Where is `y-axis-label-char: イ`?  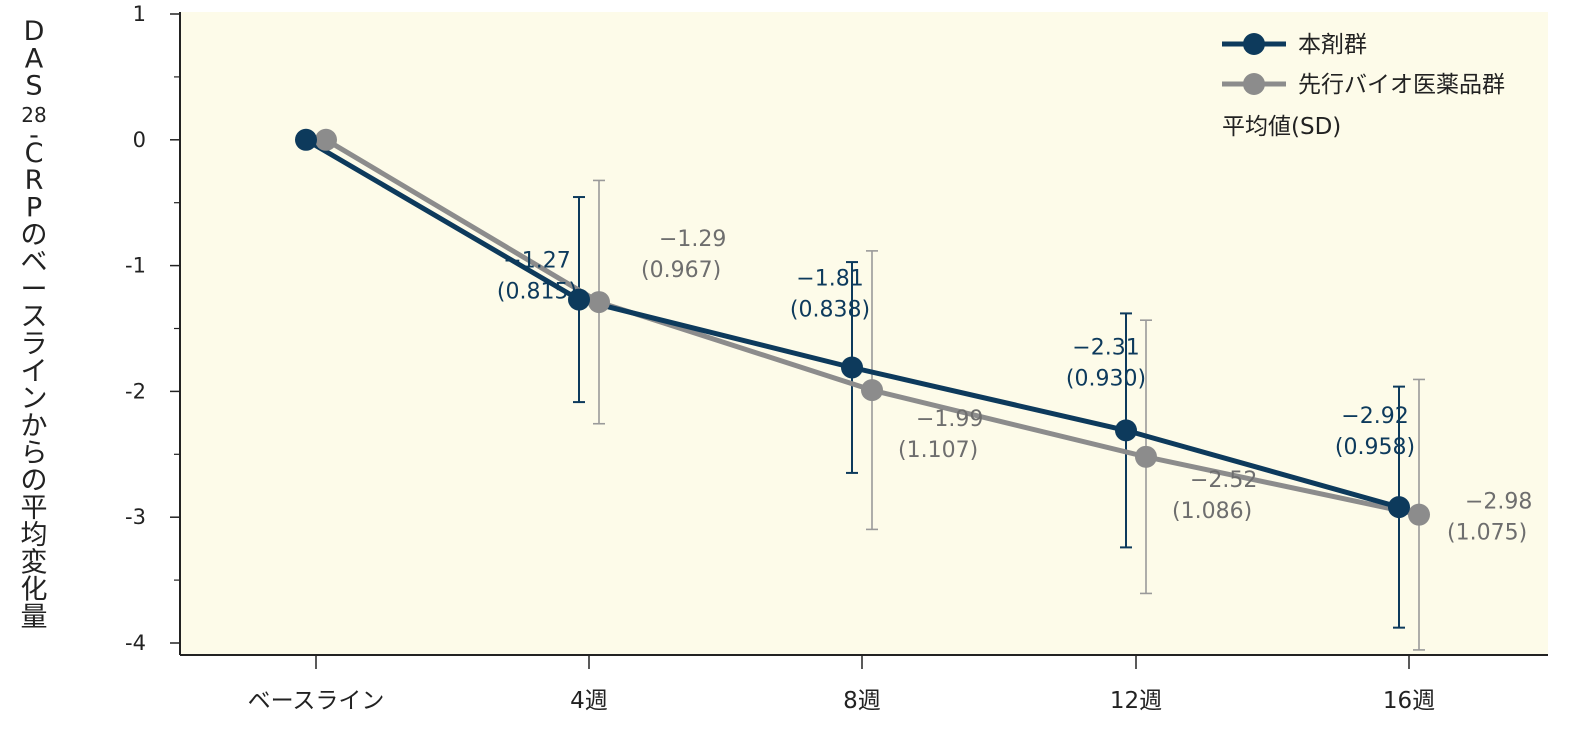 y-axis-label-char: イ is located at coordinates (34, 371).